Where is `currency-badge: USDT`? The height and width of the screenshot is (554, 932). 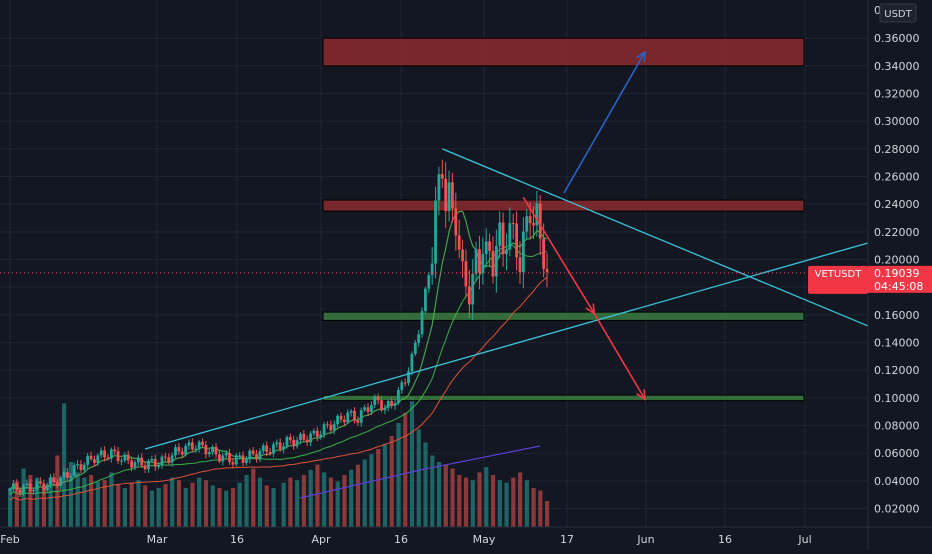 currency-badge: USDT is located at coordinates (898, 13).